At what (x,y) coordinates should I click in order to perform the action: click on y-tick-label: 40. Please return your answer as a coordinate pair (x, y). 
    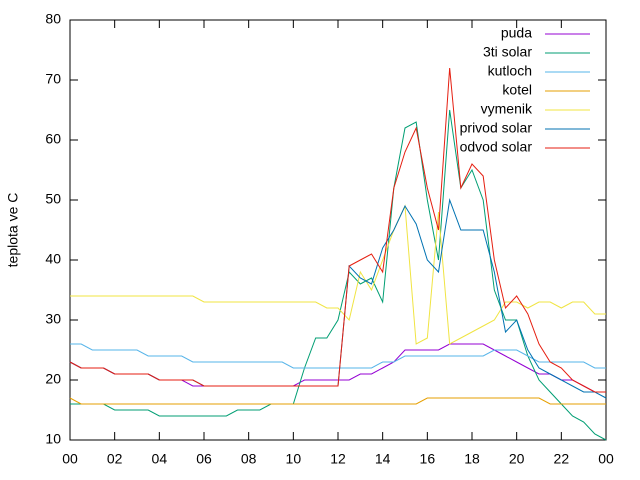
    Looking at the image, I should click on (53, 259).